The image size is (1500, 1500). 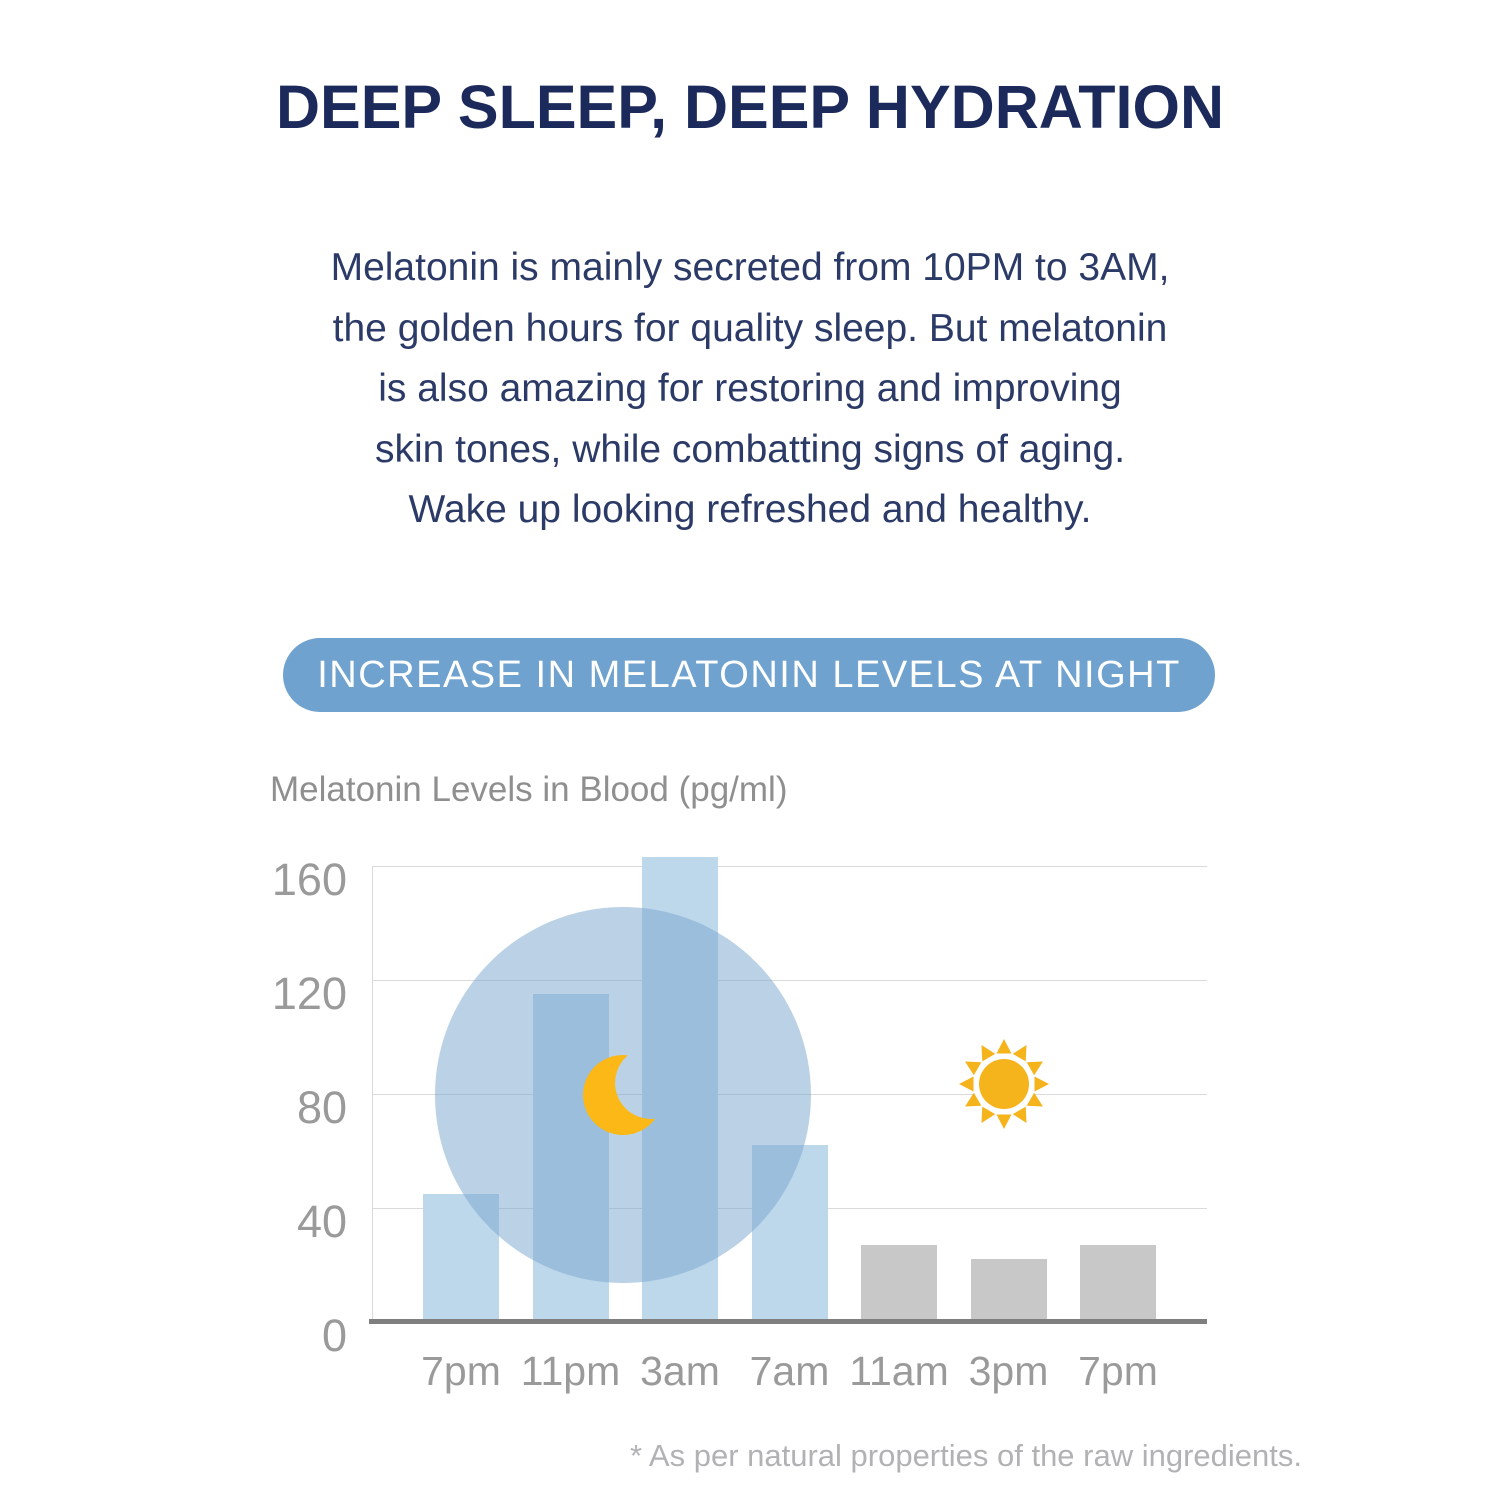 What do you see at coordinates (619, 1094) in the screenshot?
I see `moon-icon` at bounding box center [619, 1094].